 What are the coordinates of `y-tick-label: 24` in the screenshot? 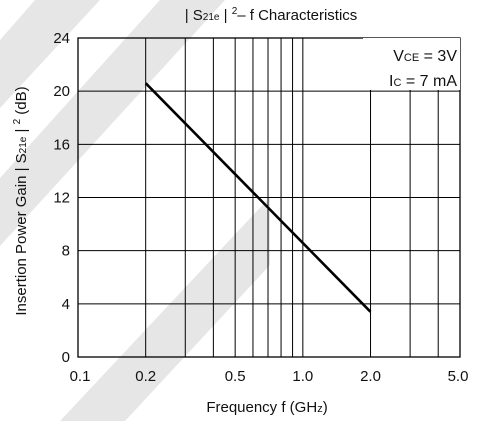 It's located at (61, 38).